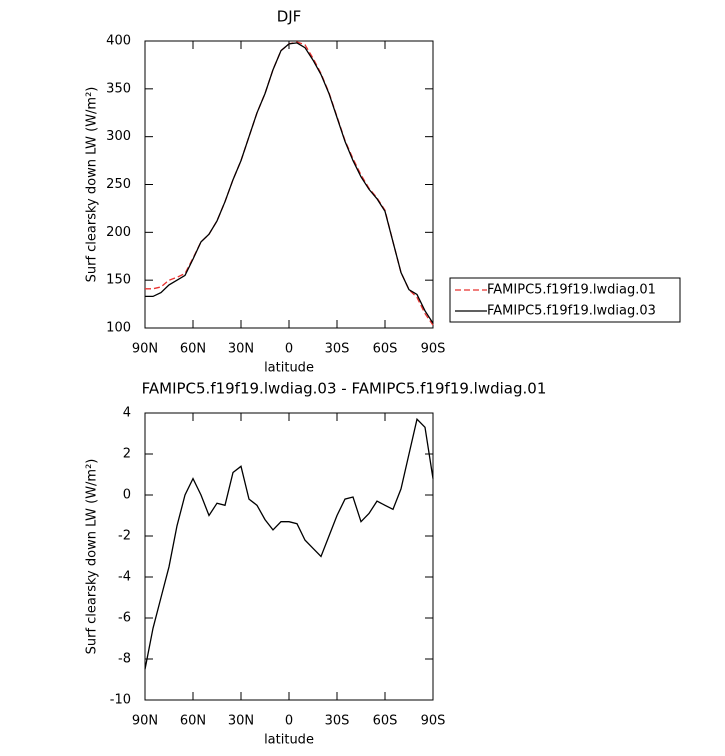 This screenshot has height=756, width=725. What do you see at coordinates (124, 659) in the screenshot?
I see `y-tick-label: -8` at bounding box center [124, 659].